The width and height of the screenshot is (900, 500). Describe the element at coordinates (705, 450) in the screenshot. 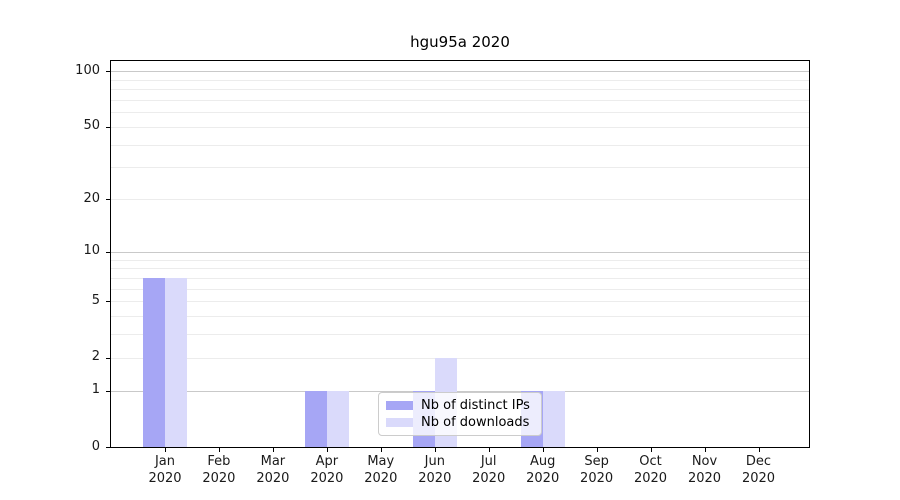

I see `x-tick-mark-nov` at that location.